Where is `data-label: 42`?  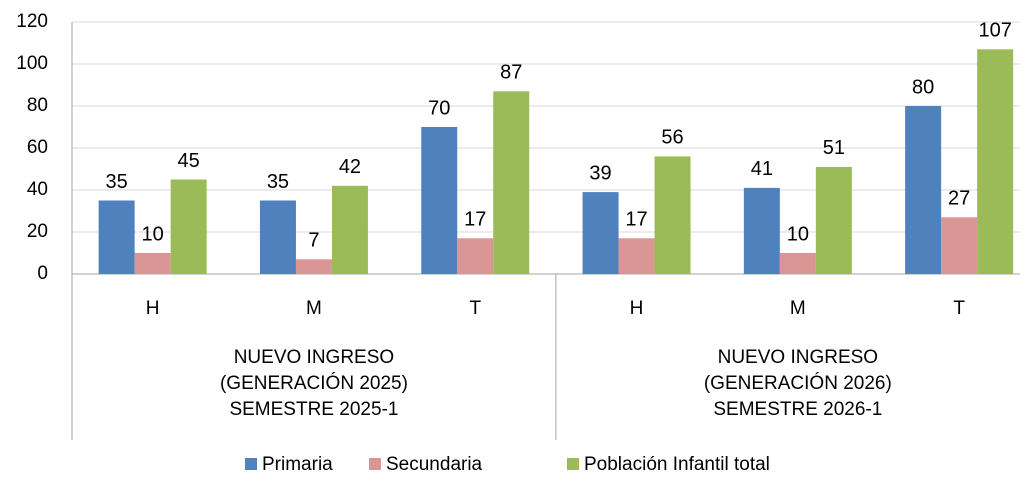 data-label: 42 is located at coordinates (350, 167).